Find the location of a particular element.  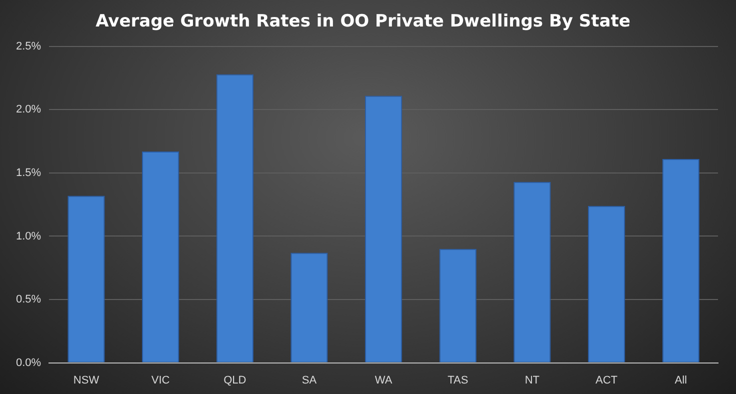

x-tick-label: WA is located at coordinates (383, 380).